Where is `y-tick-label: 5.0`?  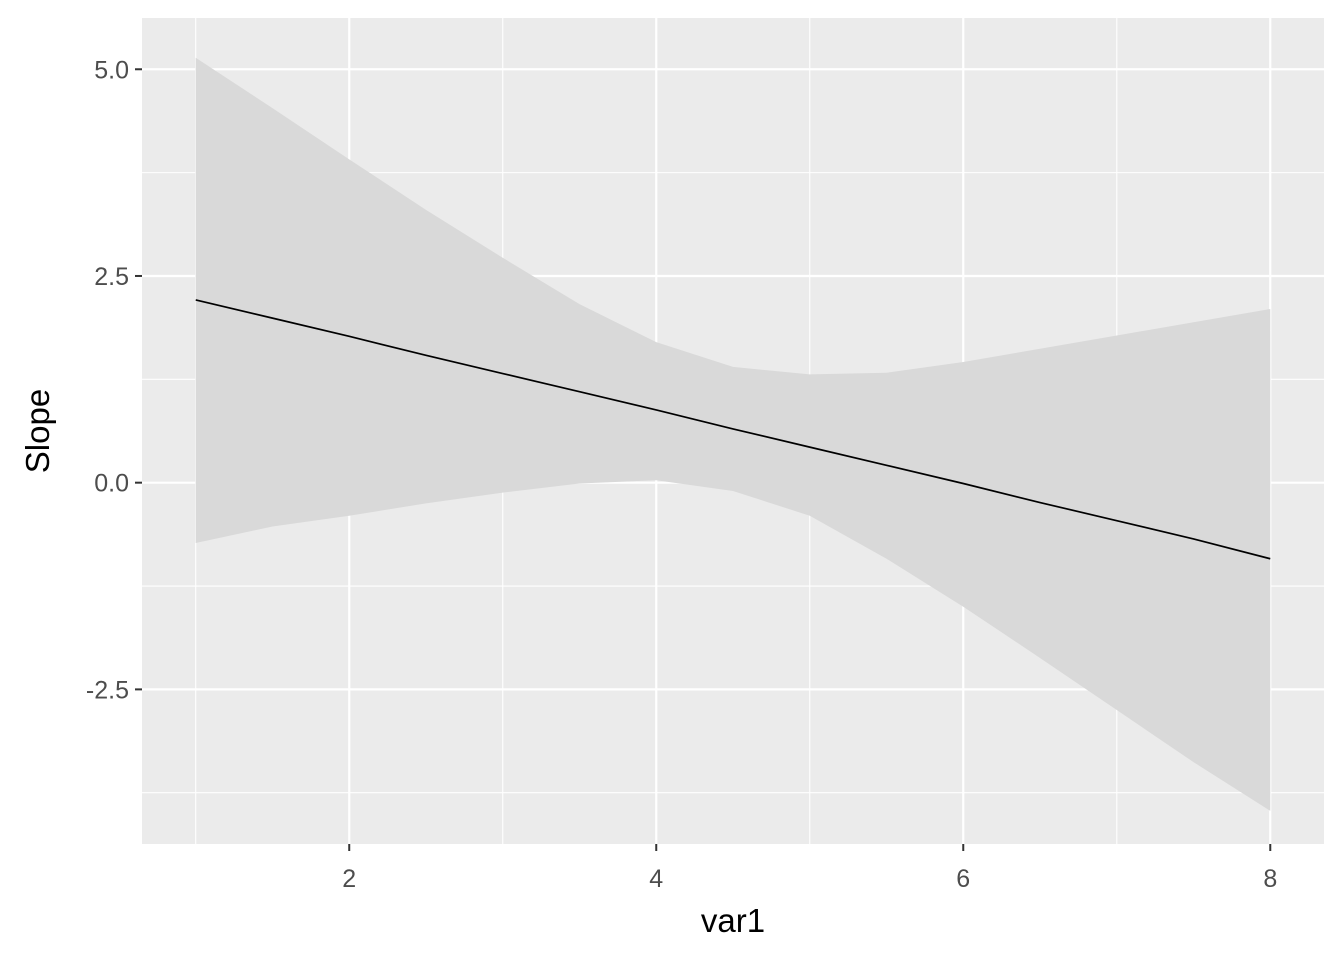 y-tick-label: 5.0 is located at coordinates (111, 70).